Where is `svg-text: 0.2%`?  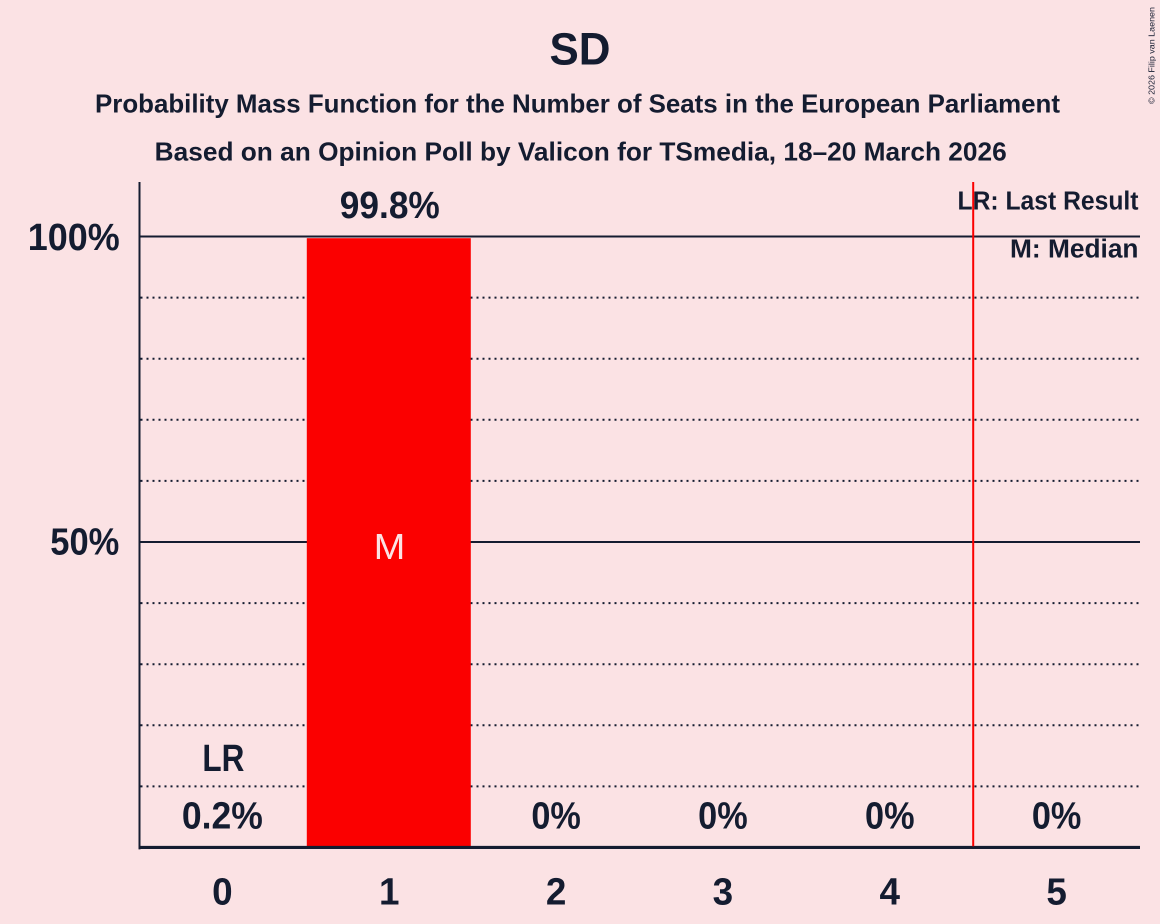 svg-text: 0.2% is located at coordinates (222, 817).